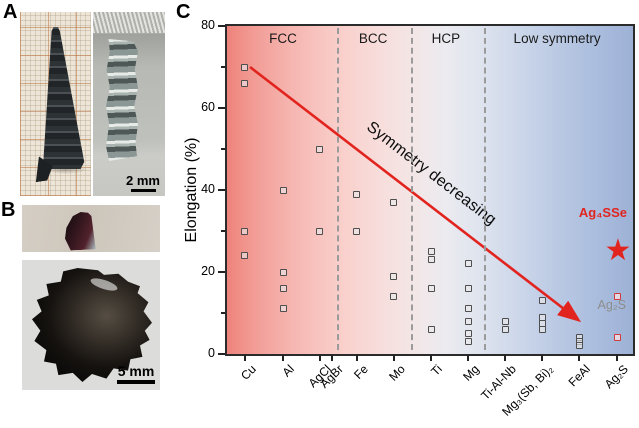  What do you see at coordinates (208, 107) in the screenshot?
I see `y-tick-label: 60` at bounding box center [208, 107].